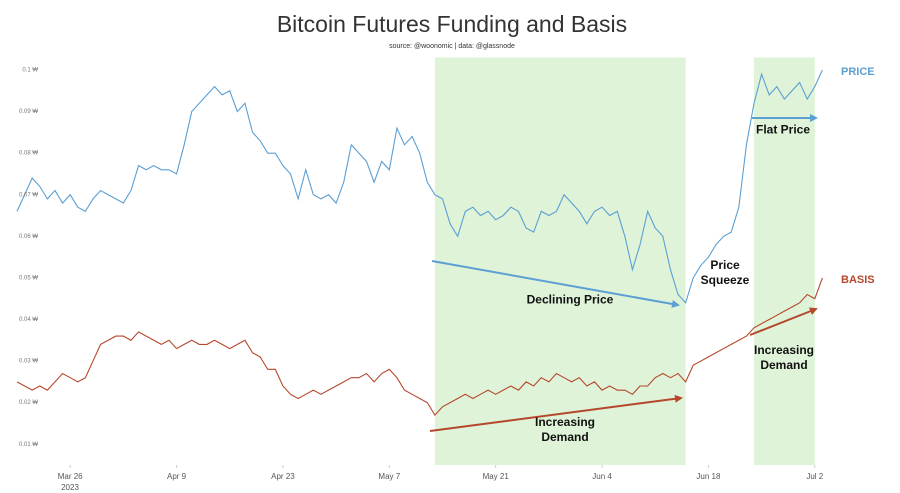 The image size is (900, 493). Describe the element at coordinates (858, 280) in the screenshot. I see `series-label: BASIS` at that location.